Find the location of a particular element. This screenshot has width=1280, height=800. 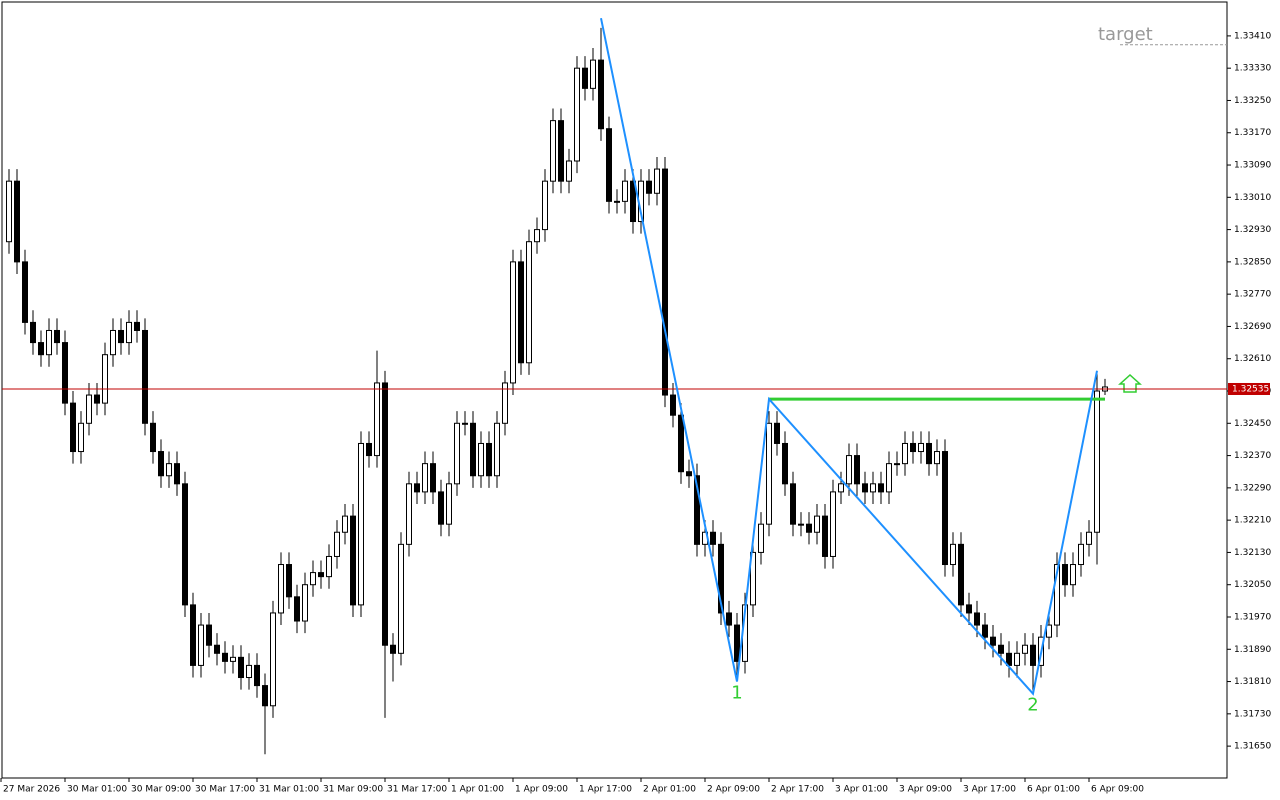

x-tick-label: 6 Apr 01:00 is located at coordinates (1053, 790).